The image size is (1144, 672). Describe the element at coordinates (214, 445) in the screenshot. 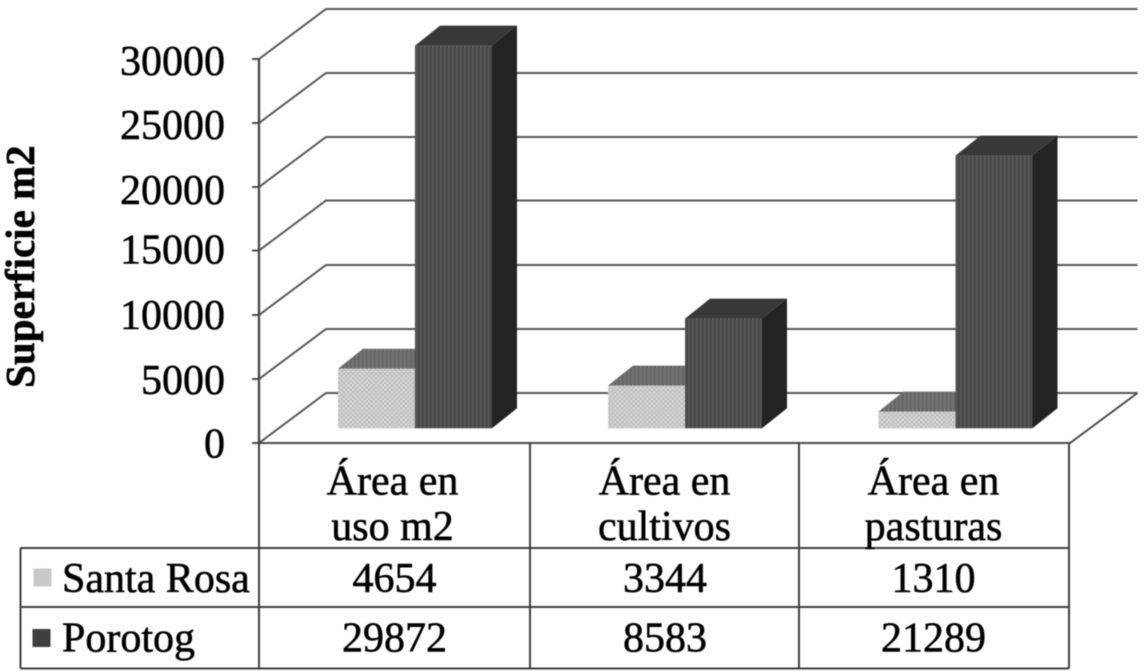

I see `svg-text: 0` at that location.